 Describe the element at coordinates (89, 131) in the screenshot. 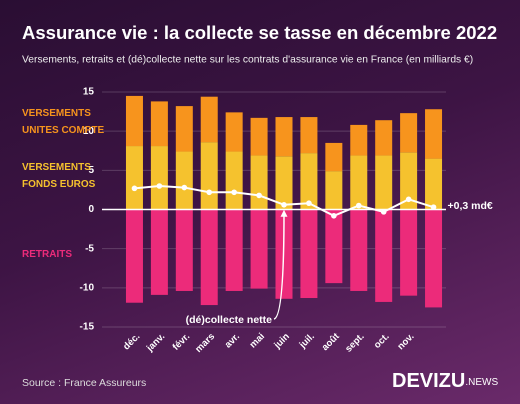

I see `y-tick-label: 10` at that location.